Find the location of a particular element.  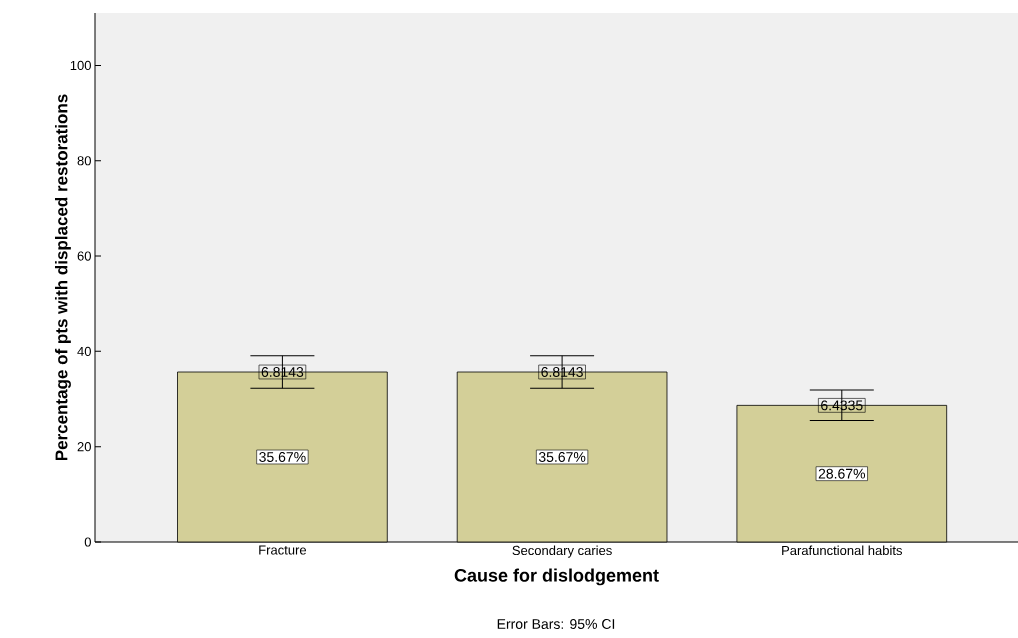

y-tick-label: 80 is located at coordinates (84, 161).